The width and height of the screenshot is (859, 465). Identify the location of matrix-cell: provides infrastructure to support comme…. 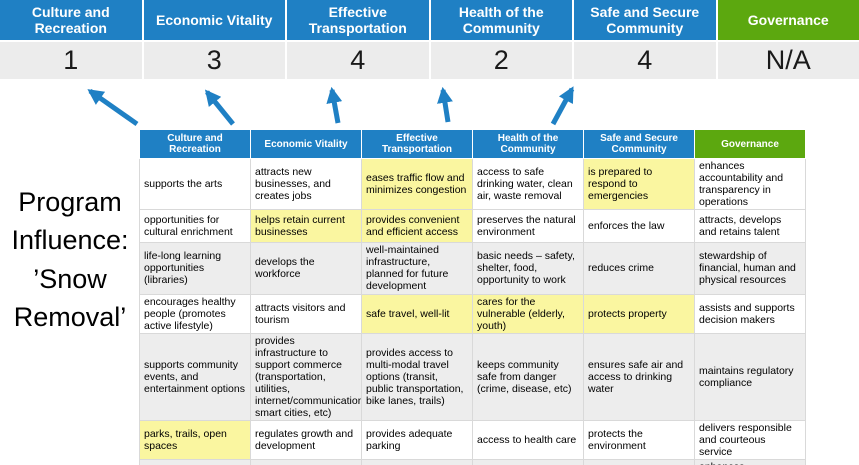
(306, 377).